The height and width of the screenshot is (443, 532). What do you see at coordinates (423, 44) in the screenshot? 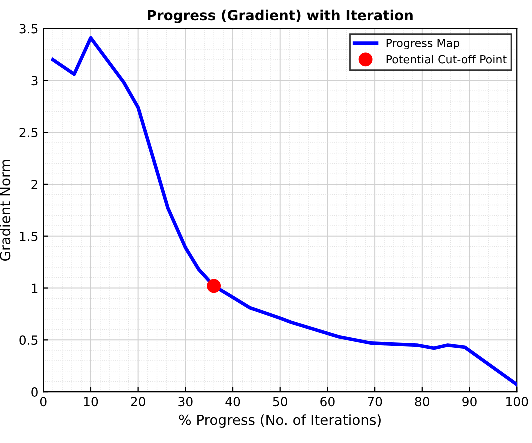
I see `legend-label: Progress Map` at bounding box center [423, 44].